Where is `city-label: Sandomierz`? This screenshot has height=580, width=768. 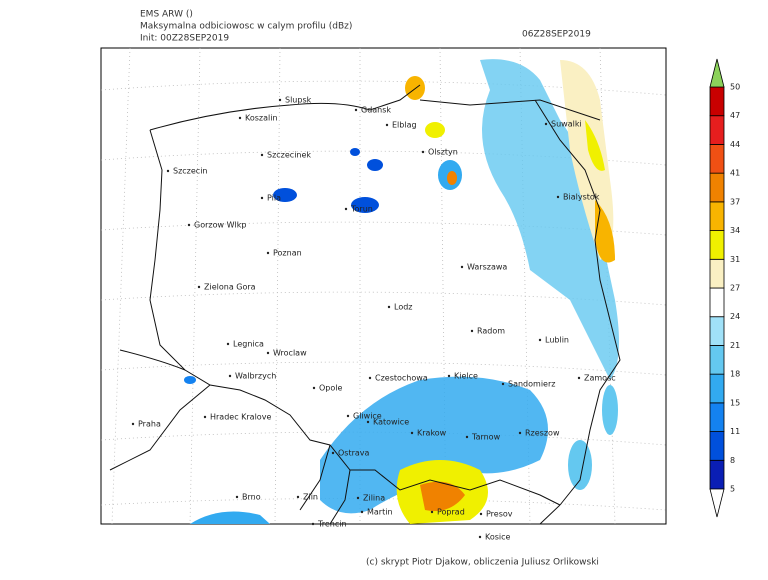
city-label: Sandomierz is located at coordinates (531, 384).